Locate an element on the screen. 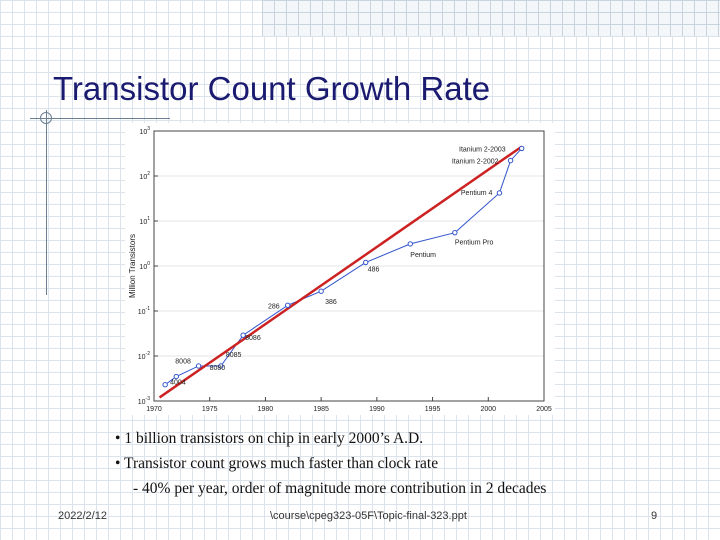  x-tick-label: 2005 is located at coordinates (544, 409).